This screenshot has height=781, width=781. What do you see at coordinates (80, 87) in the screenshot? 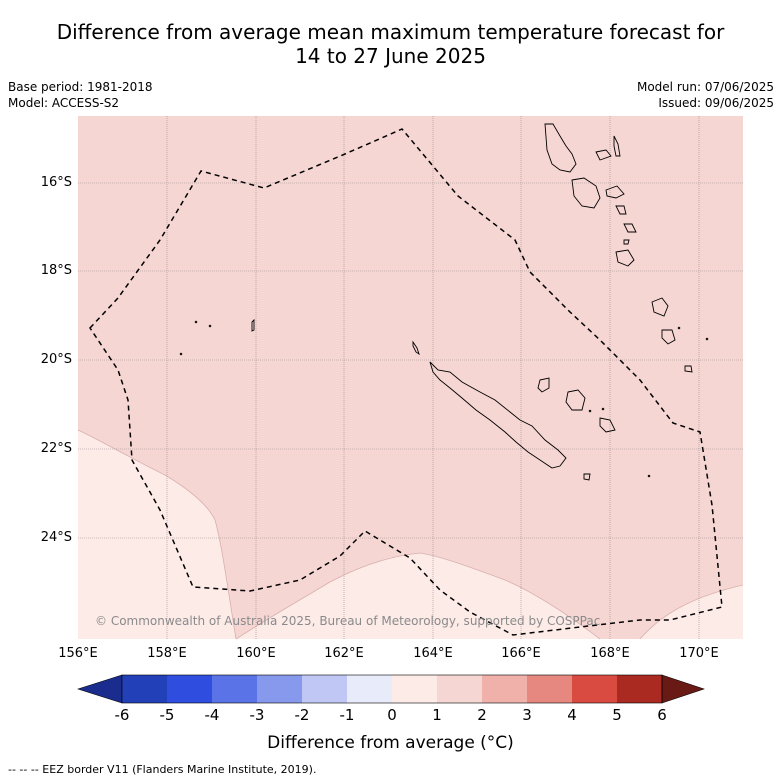
I see `base-period: Base period: 1981-2018` at bounding box center [80, 87].